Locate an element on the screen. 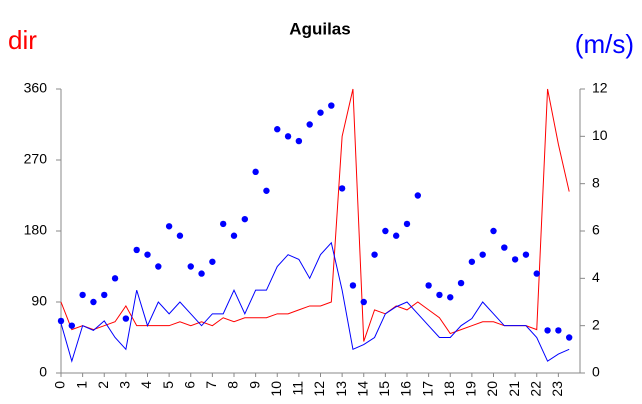  y2-tick-label: 8 is located at coordinates (596, 182).